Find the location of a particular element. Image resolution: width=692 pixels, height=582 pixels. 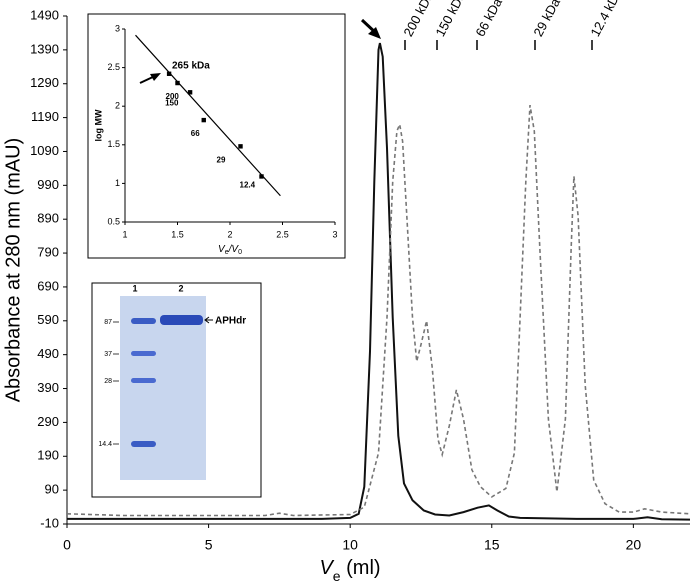

point-label: 29 is located at coordinates (221, 159).